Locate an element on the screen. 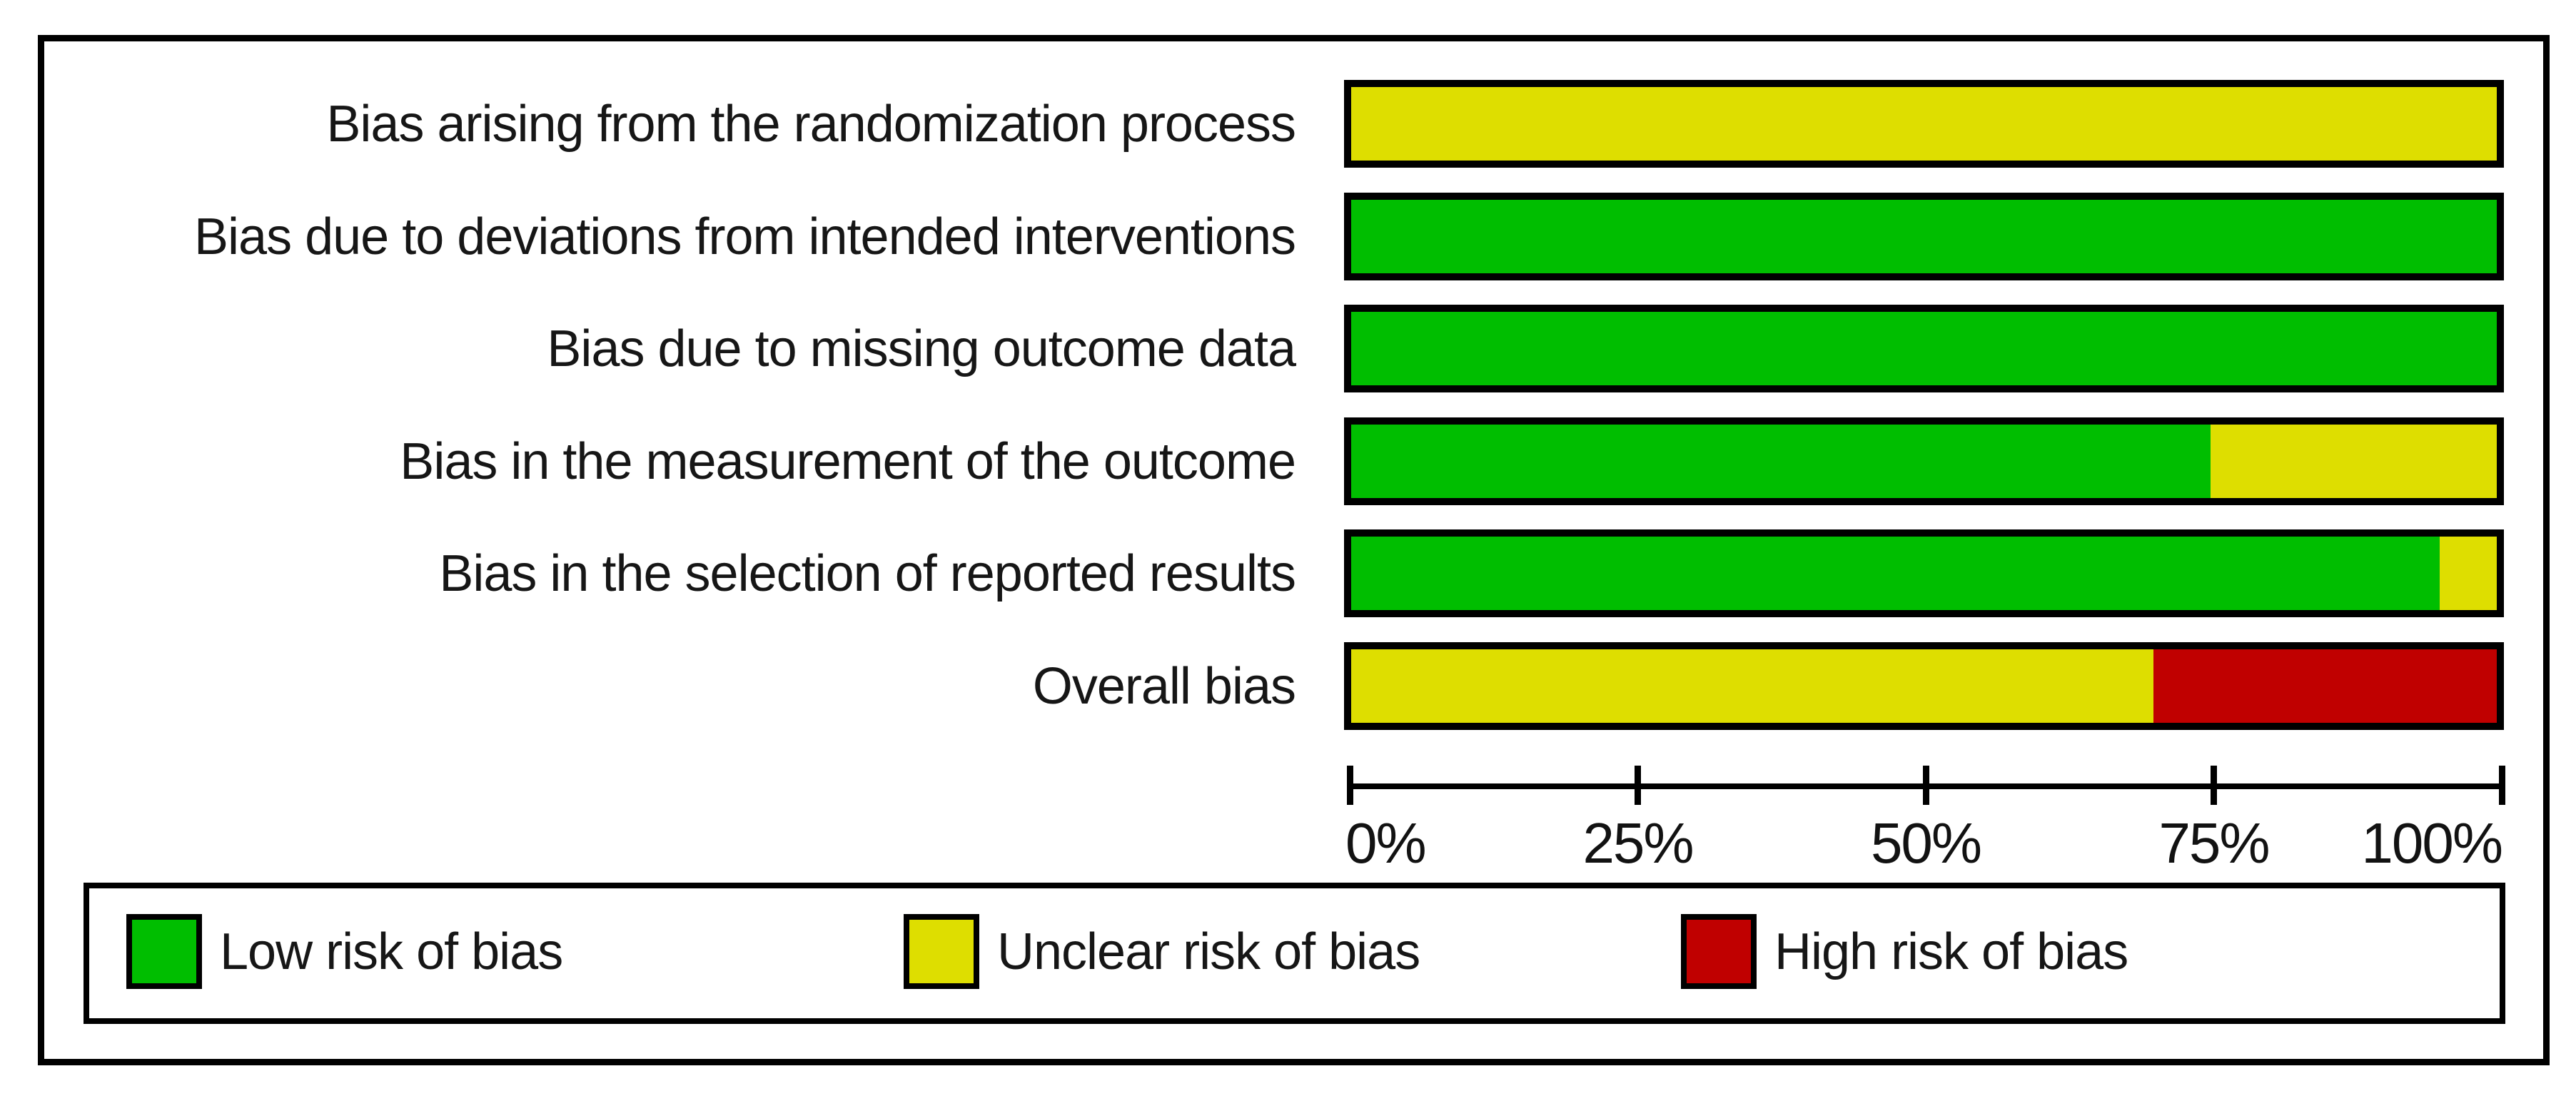  segment-low-95pct is located at coordinates (1895, 573).